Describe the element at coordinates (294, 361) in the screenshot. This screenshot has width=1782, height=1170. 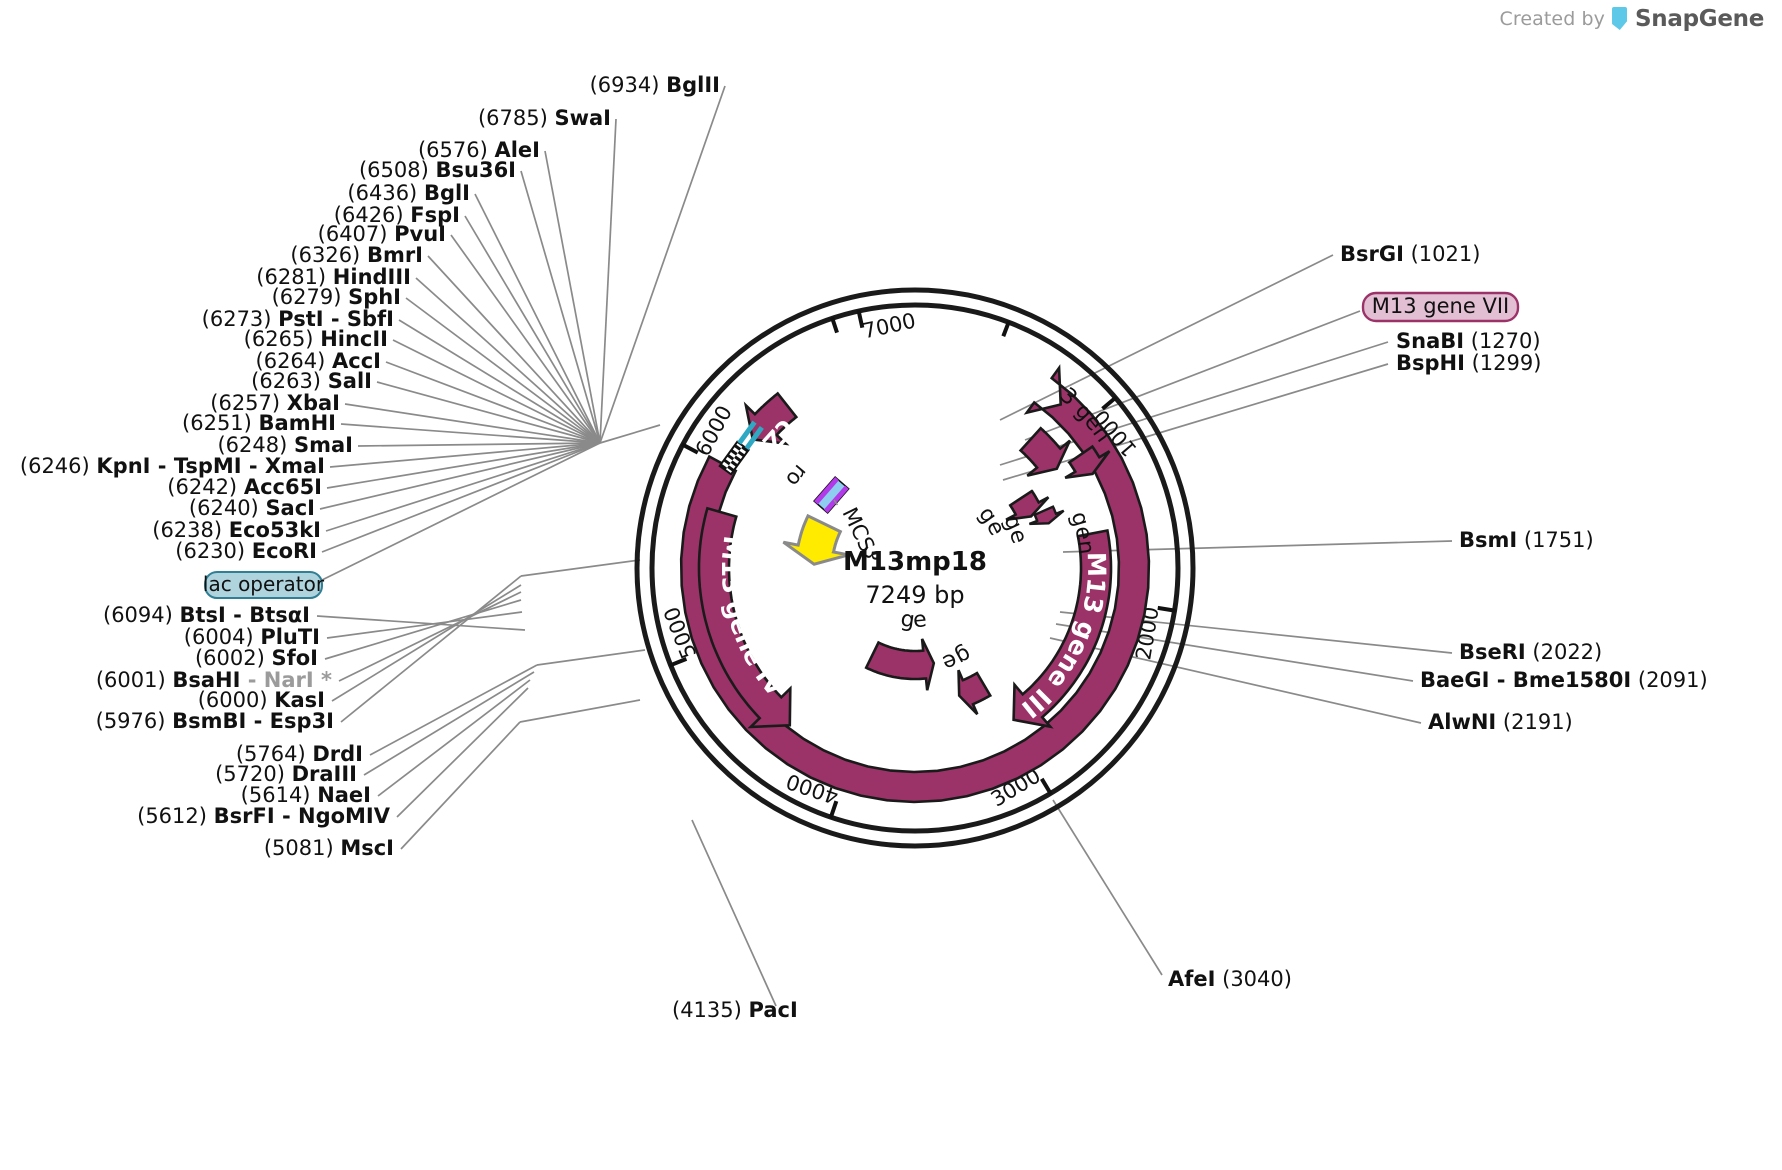
I see `site-position: (6264)` at that location.